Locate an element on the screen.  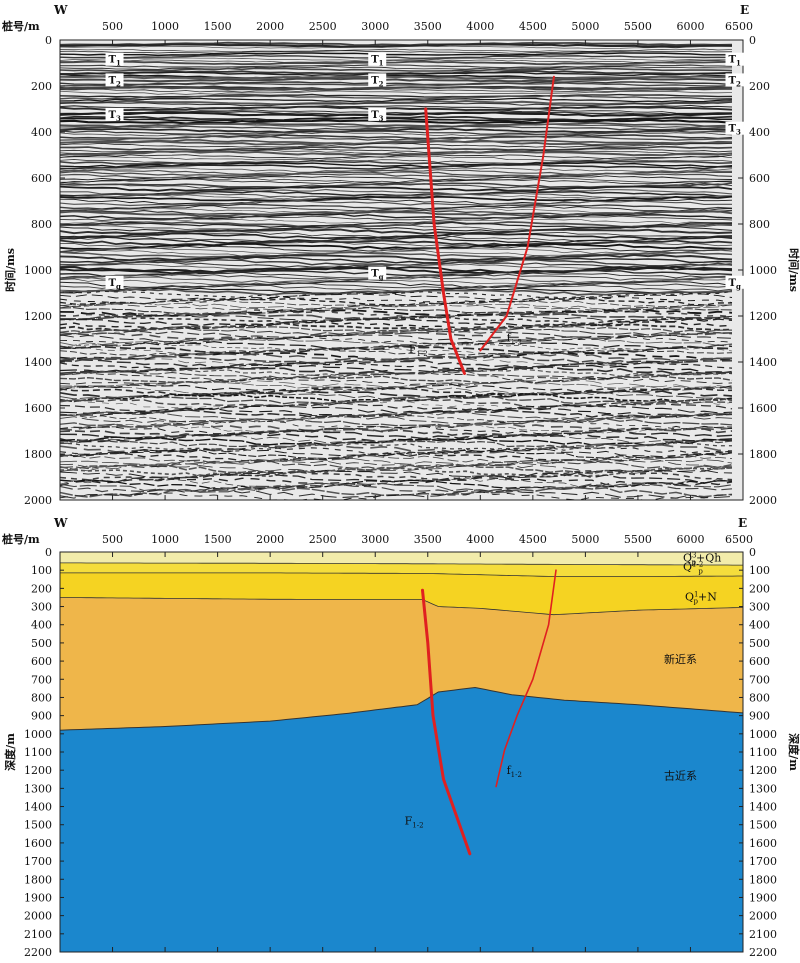
geology-x-tick-label: 5000 is located at coordinates (585, 539).